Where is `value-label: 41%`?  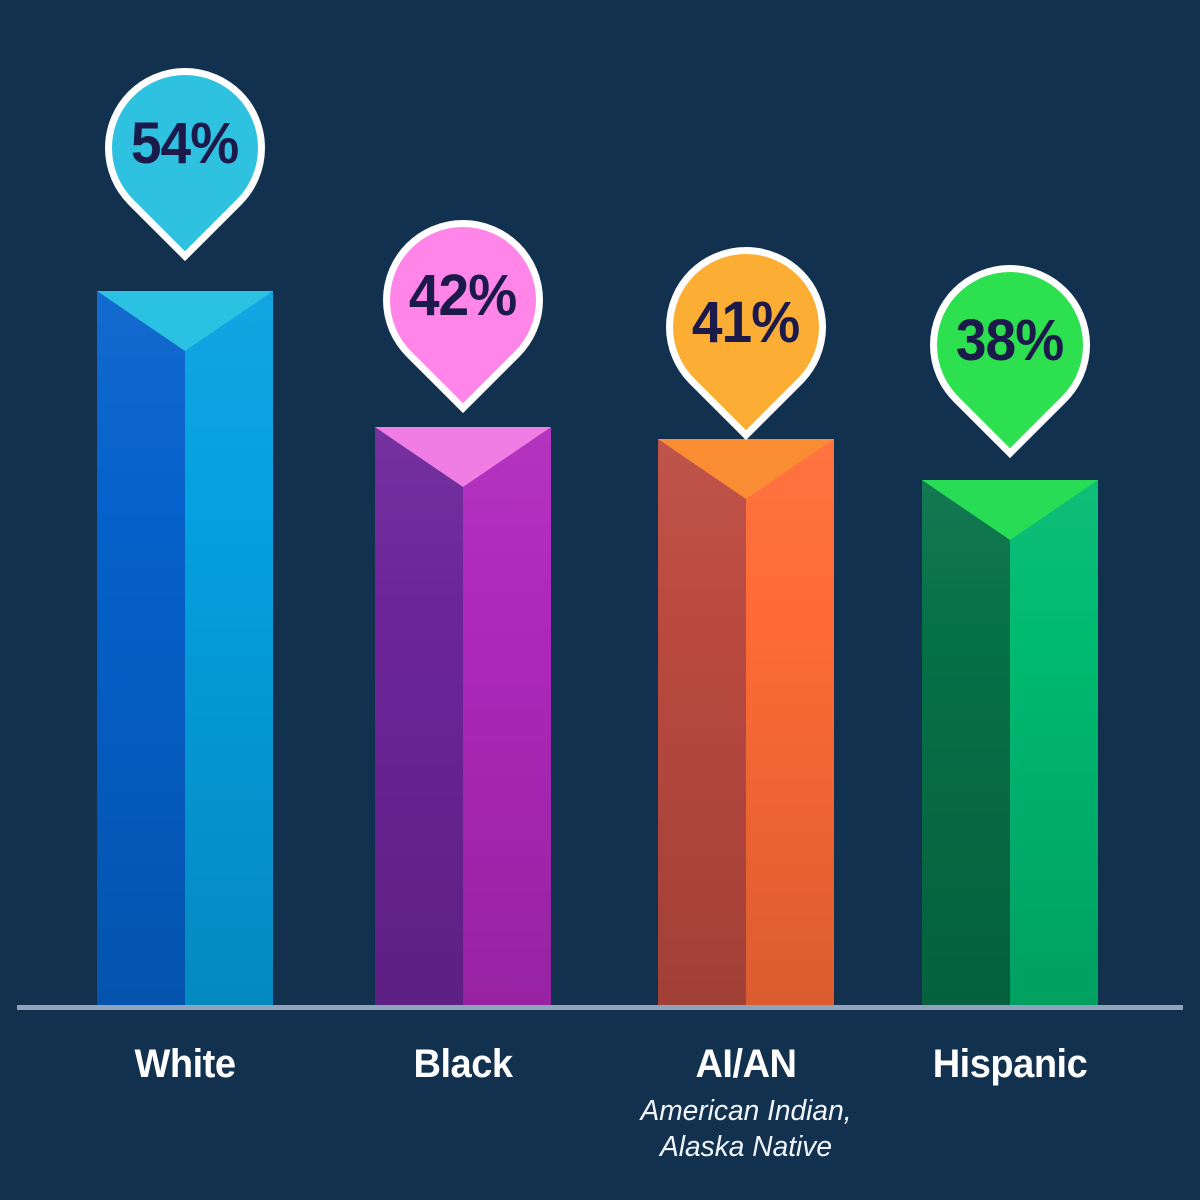 value-label: 41% is located at coordinates (746, 322).